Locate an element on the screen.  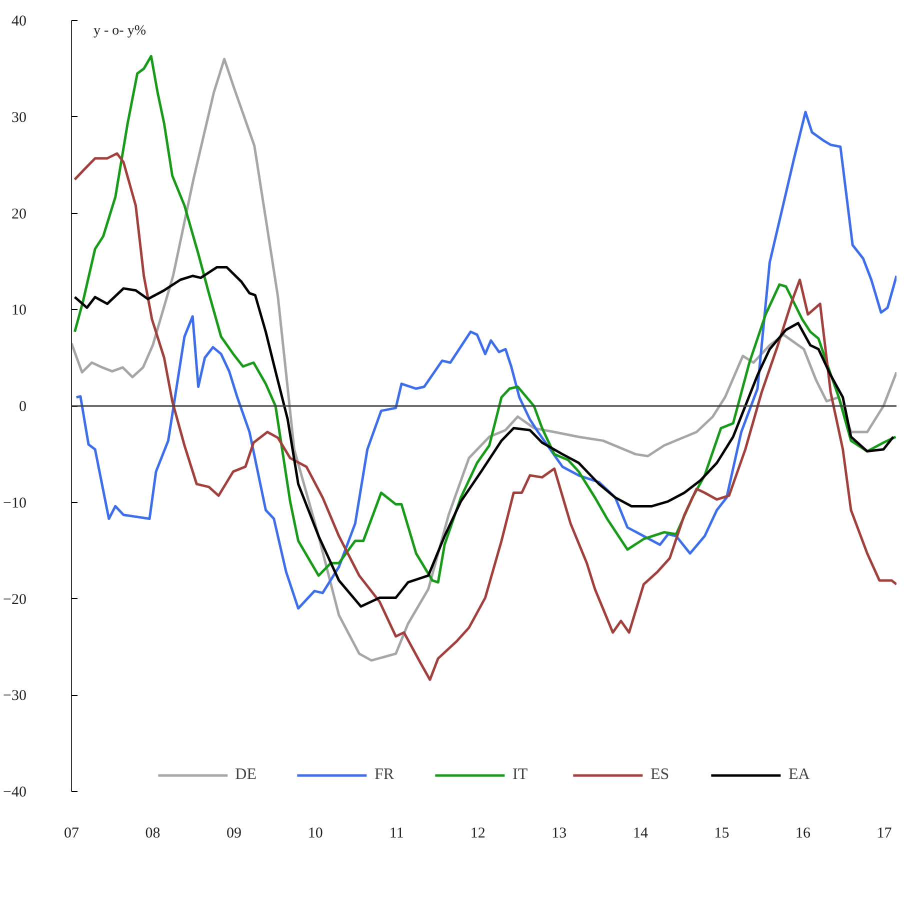
x-tick-label: 16 is located at coordinates (804, 834).